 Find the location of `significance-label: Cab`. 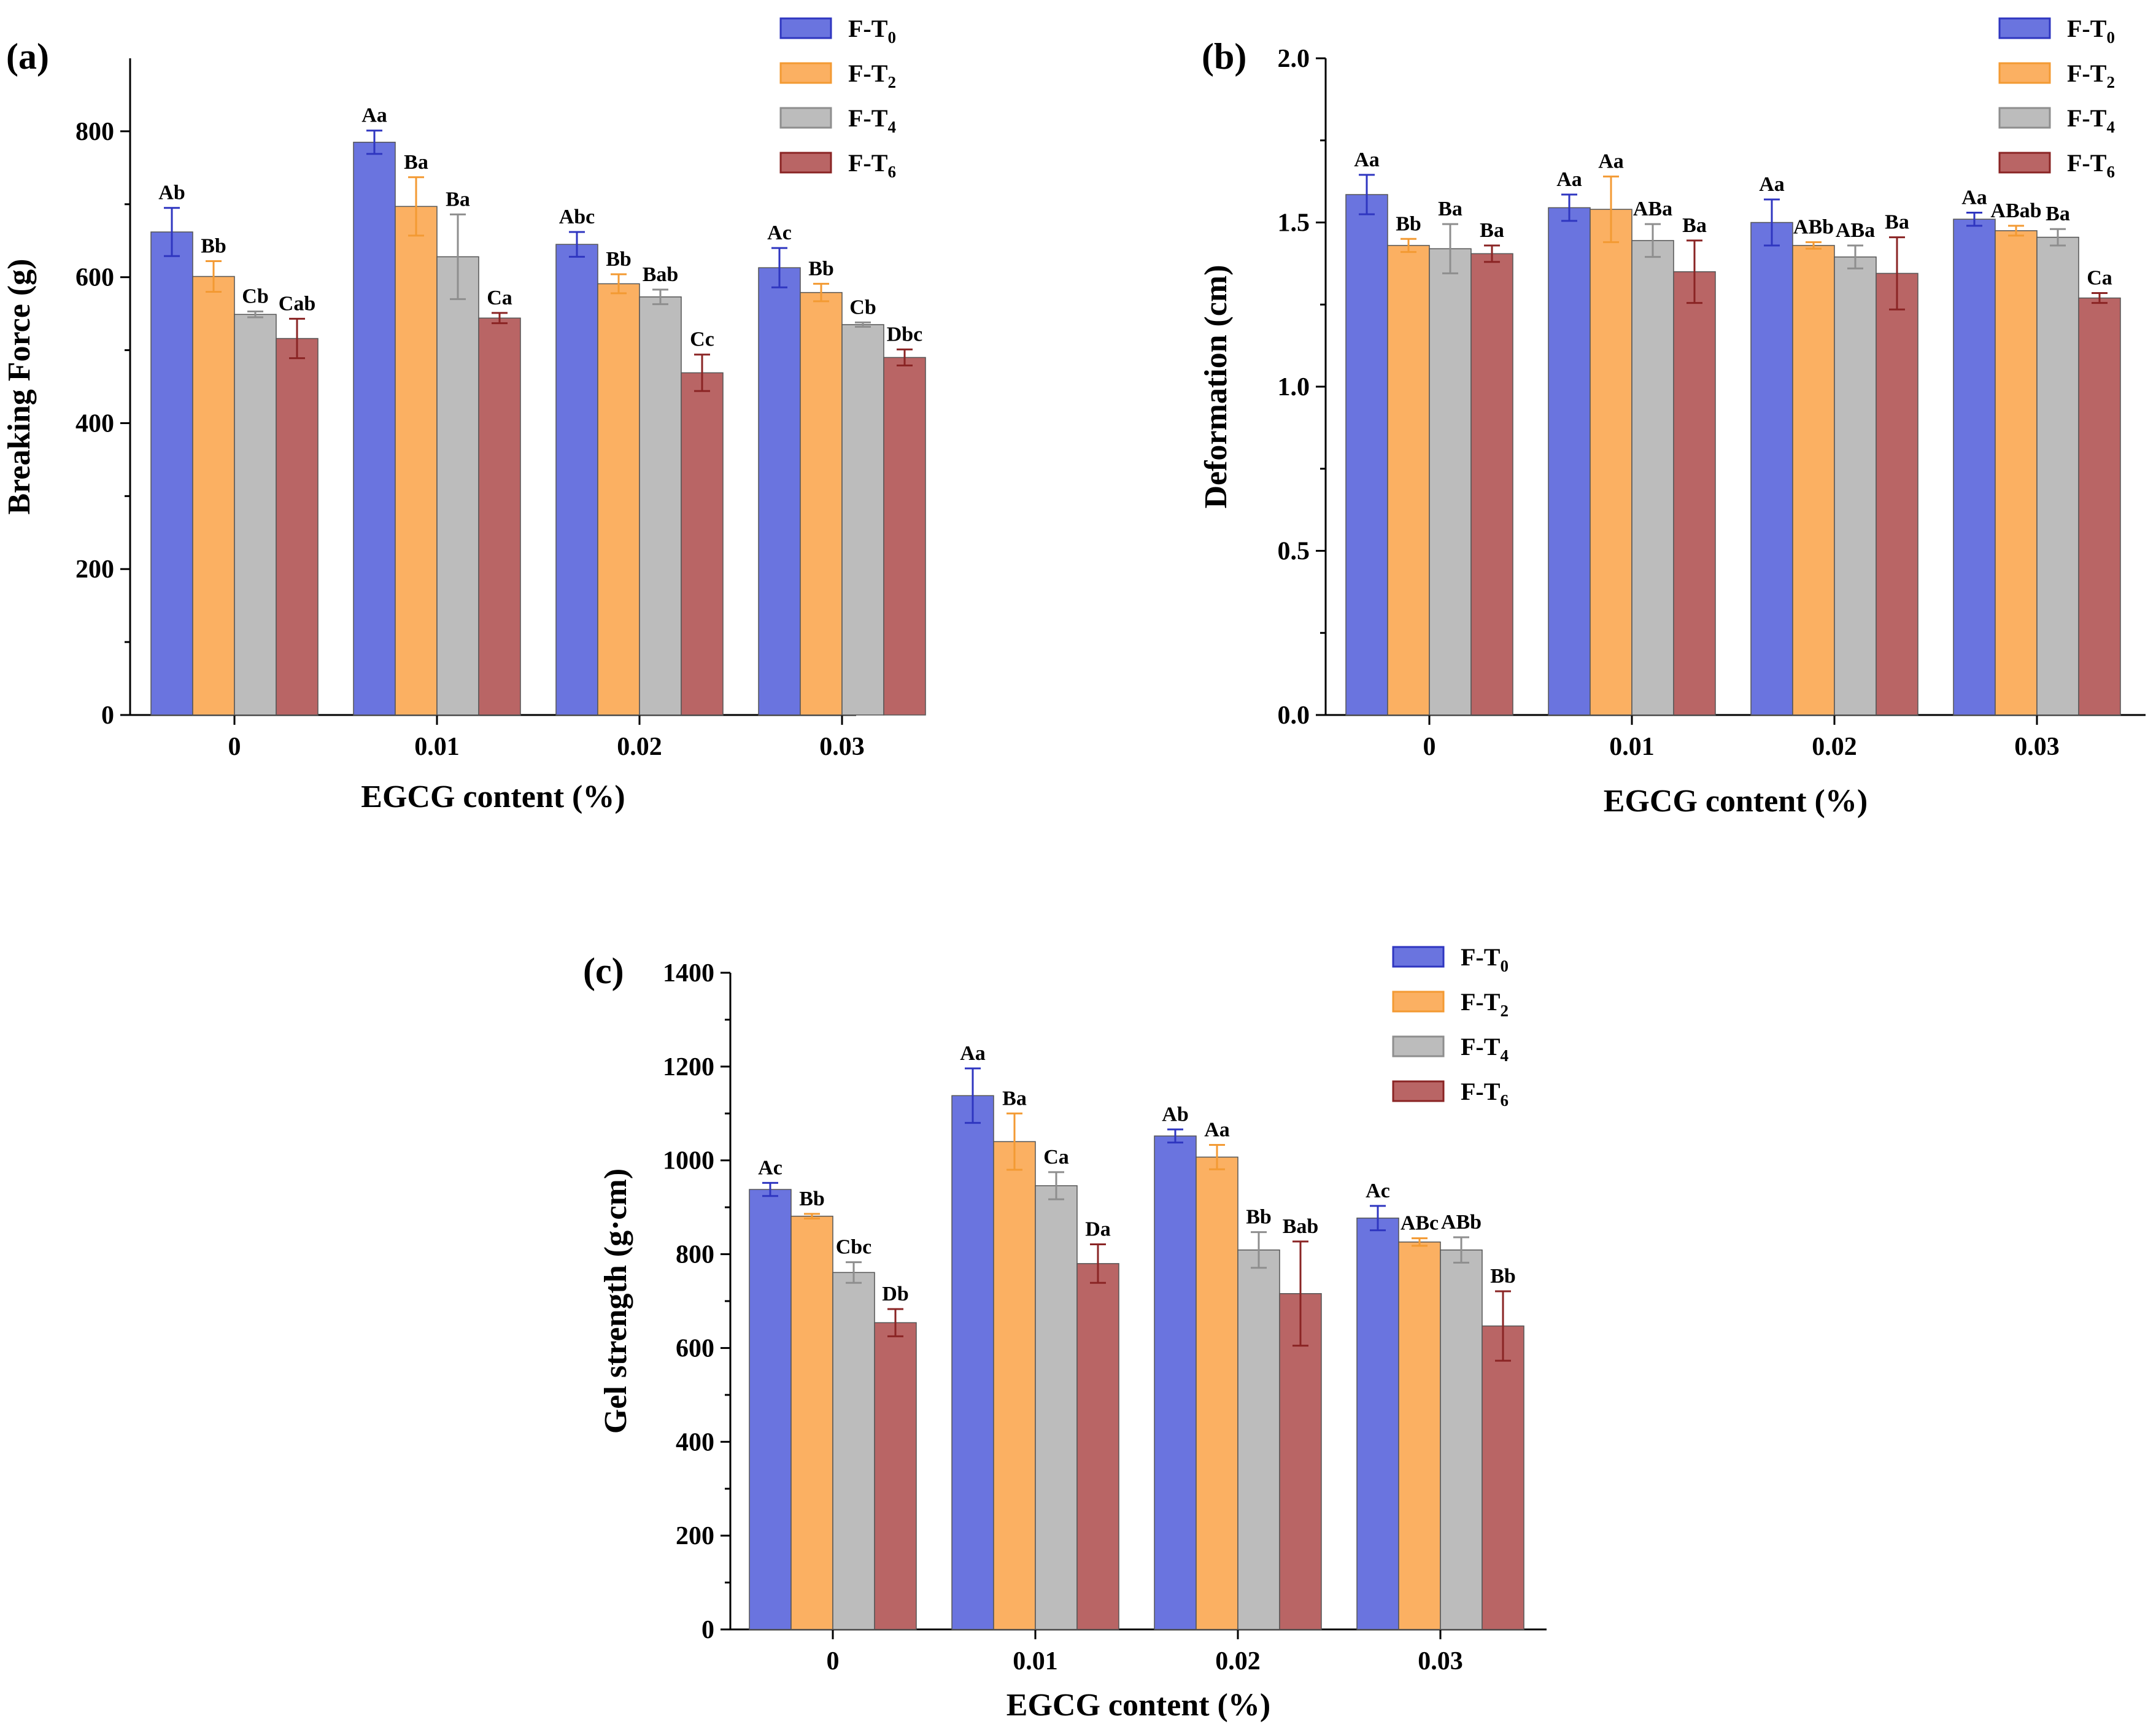

significance-label: Cab is located at coordinates (297, 303).